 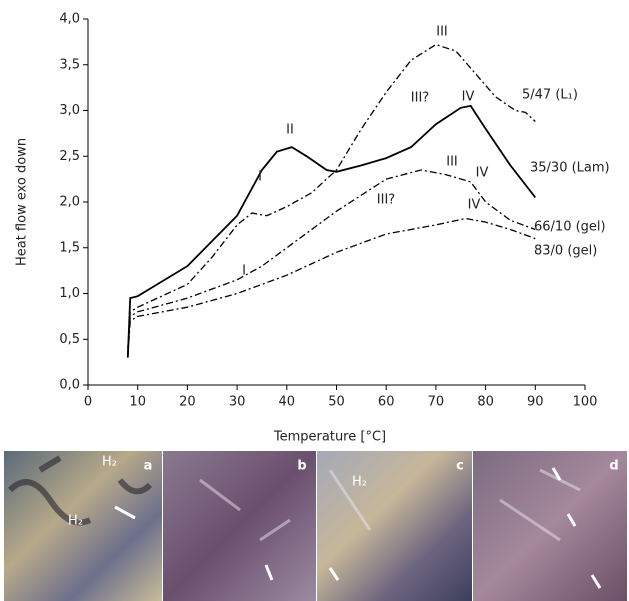 What do you see at coordinates (570, 227) in the screenshot?
I see `series-label: 66/10 (gel)` at bounding box center [570, 227].